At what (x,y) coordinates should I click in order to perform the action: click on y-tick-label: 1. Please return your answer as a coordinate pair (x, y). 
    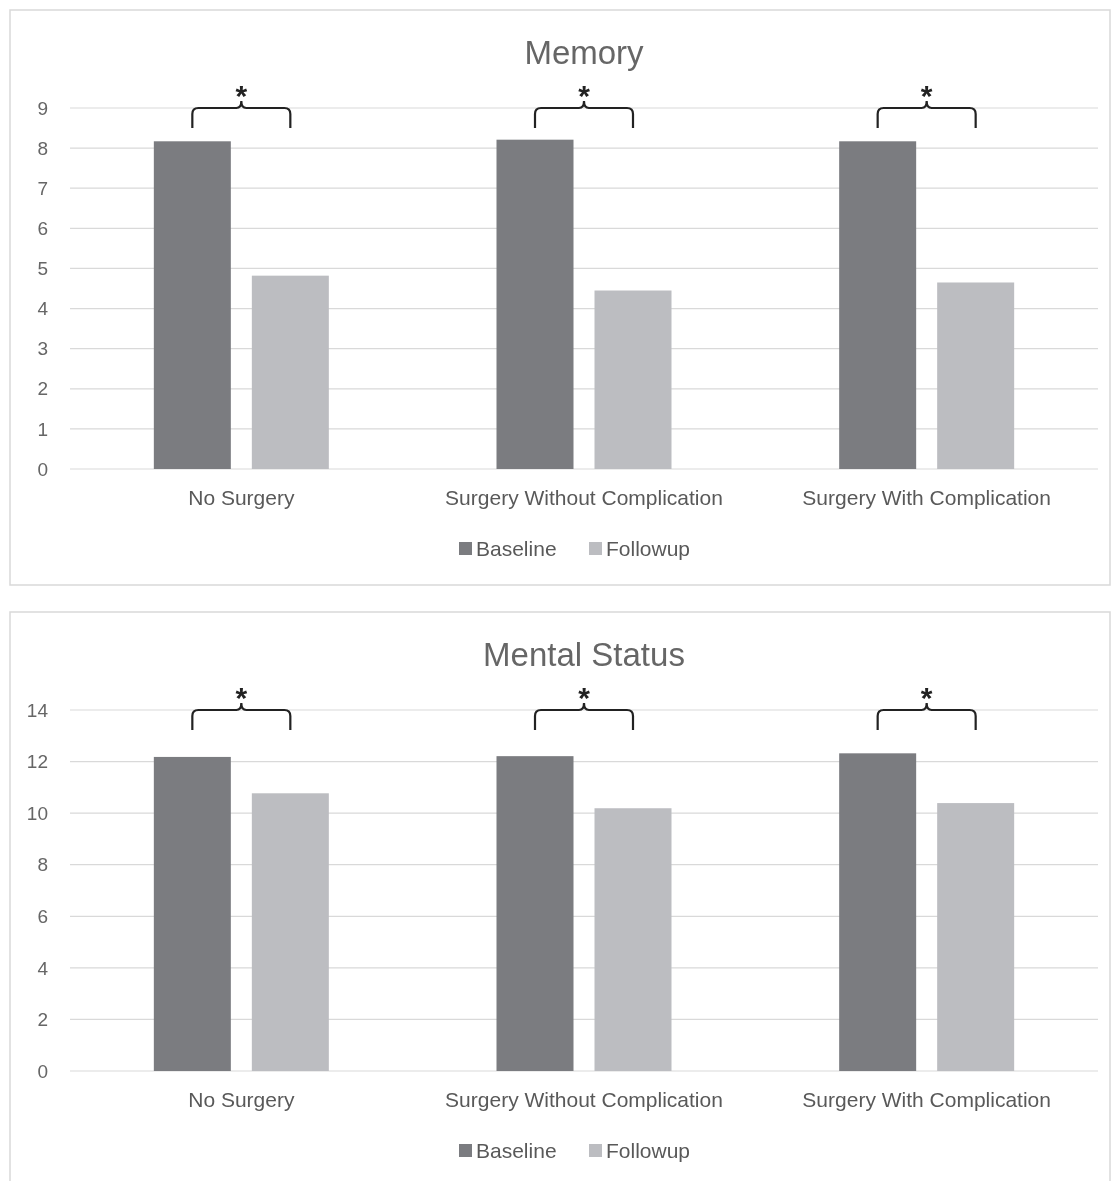
    Looking at the image, I should click on (42, 429).